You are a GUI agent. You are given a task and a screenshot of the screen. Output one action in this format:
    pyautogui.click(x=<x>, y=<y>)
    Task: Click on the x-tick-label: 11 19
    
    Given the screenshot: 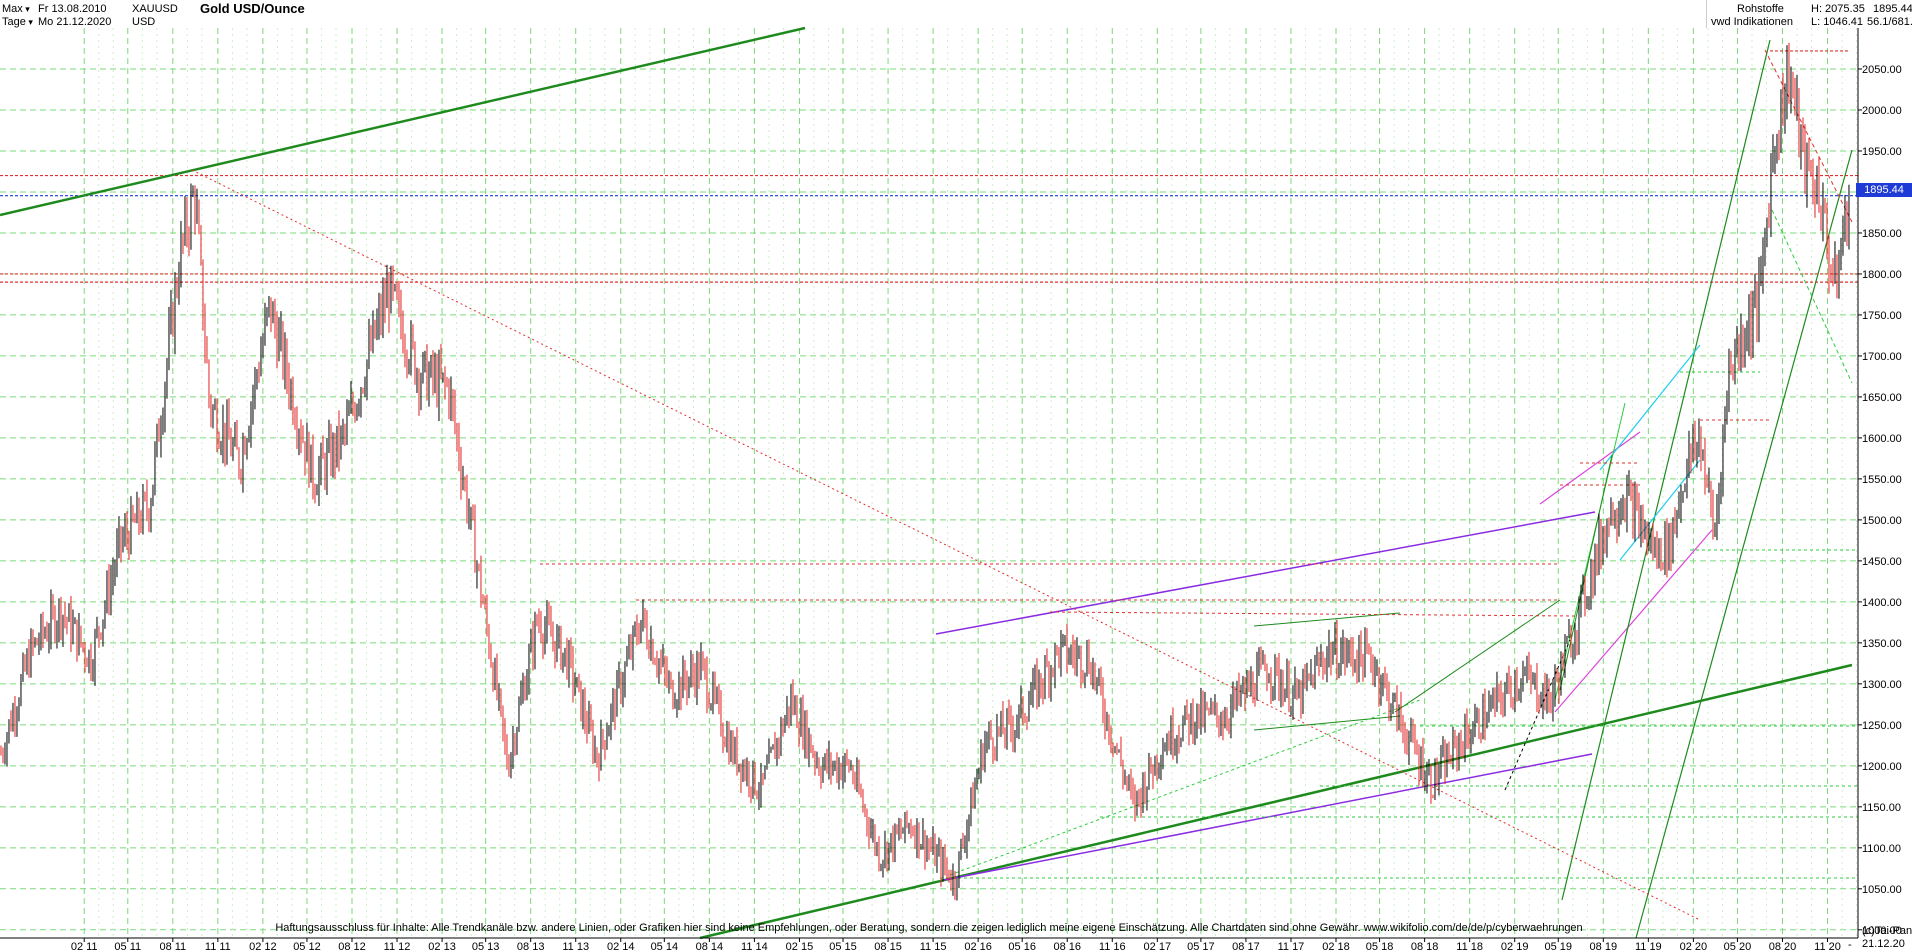 What is the action you would take?
    pyautogui.click(x=1648, y=946)
    